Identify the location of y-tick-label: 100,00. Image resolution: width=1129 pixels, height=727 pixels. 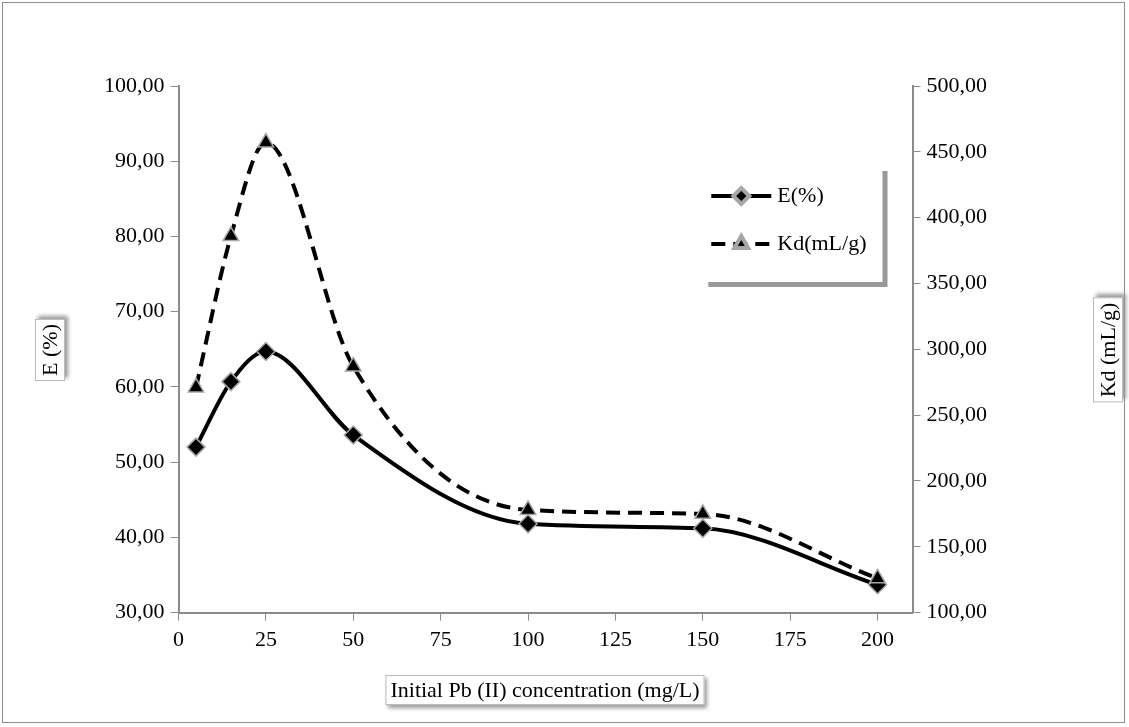
(134, 84).